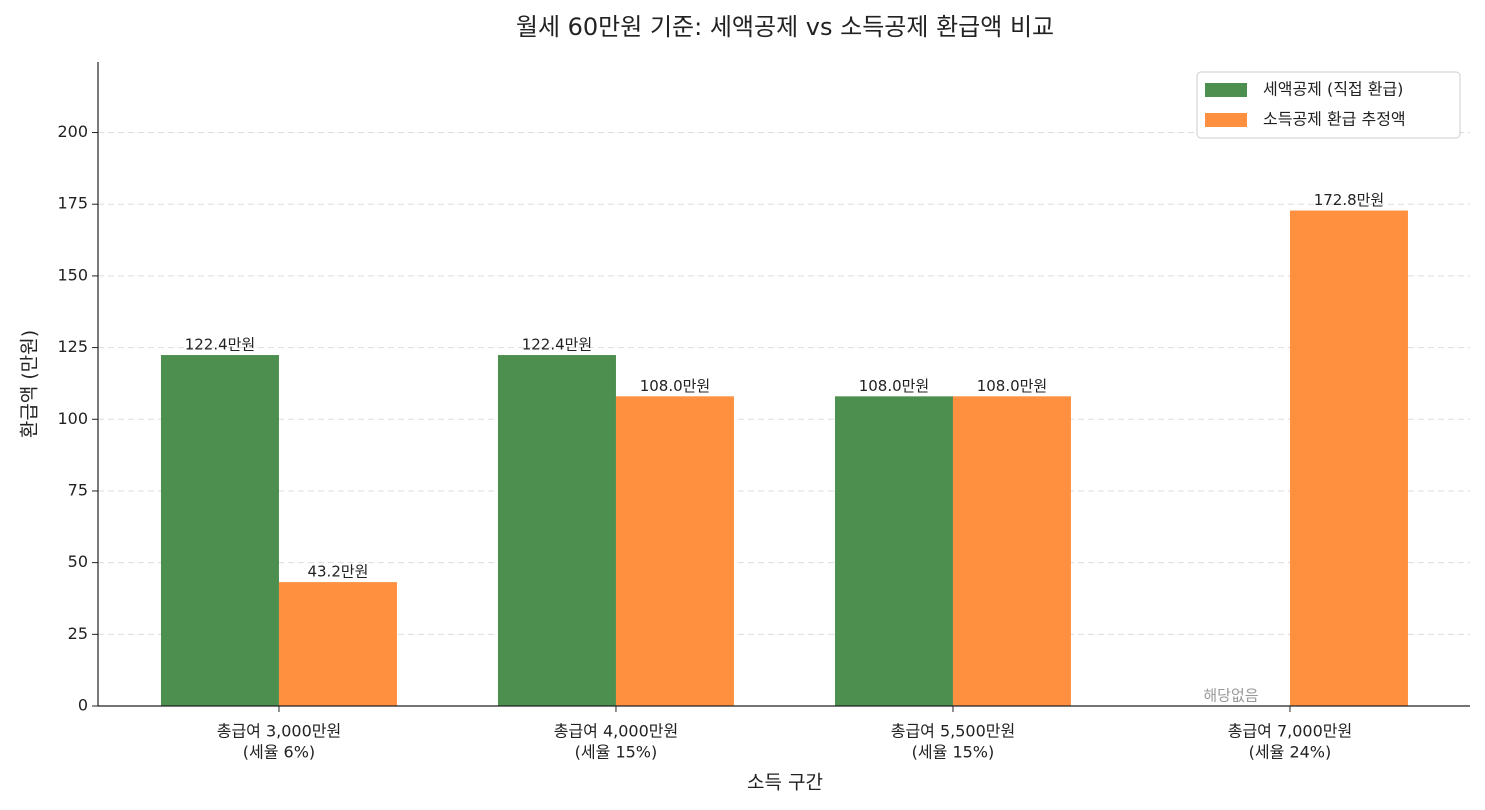  I want to click on y-tick-label: 125, so click(72, 346).